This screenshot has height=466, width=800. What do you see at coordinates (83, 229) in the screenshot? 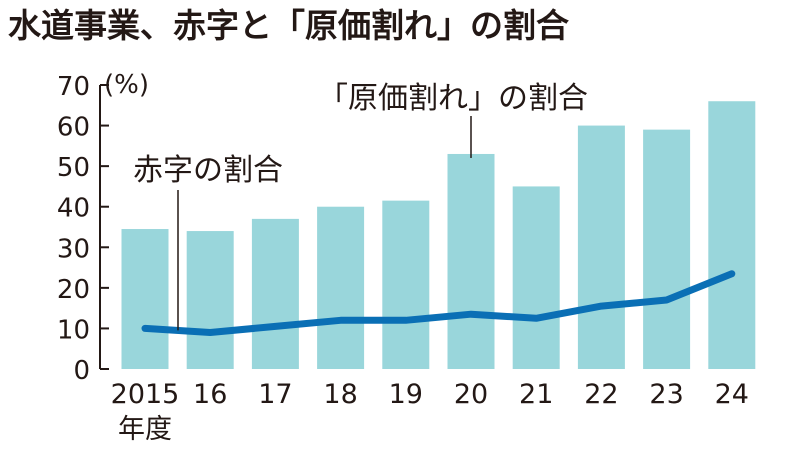
I see `y-ticks-layer: 0 10 20 30 40 50 60 70` at bounding box center [83, 229].